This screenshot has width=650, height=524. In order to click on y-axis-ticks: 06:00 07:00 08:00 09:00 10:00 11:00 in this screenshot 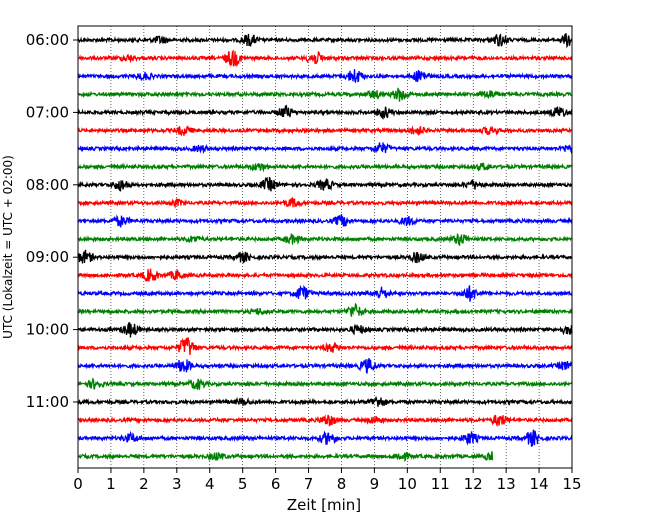, I will do `click(52, 221)`.